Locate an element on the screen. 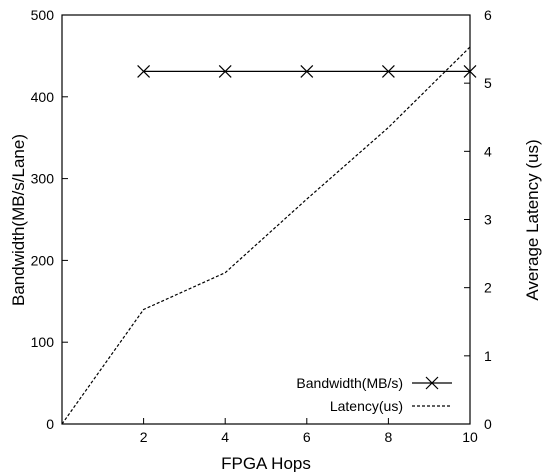  left-tick-label: 500 is located at coordinates (43, 15).